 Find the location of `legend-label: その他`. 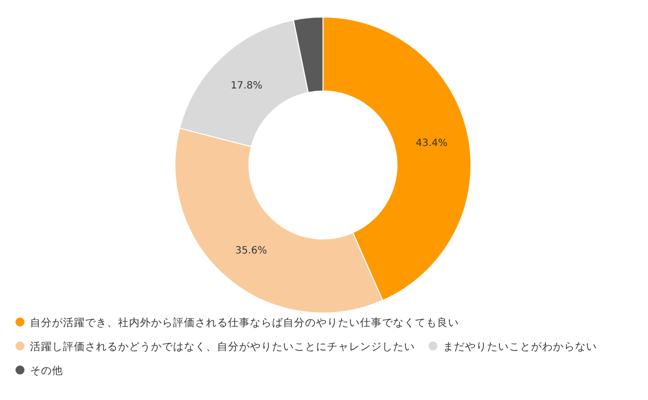

legend-label: その他 is located at coordinates (46, 371).